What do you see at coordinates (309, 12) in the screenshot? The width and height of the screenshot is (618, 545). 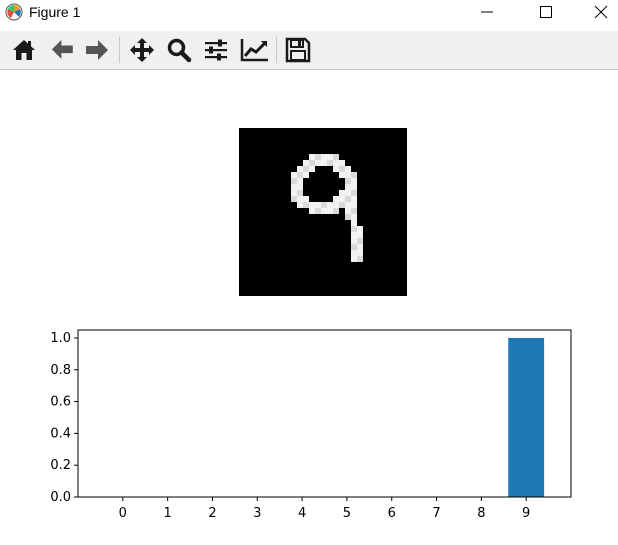 I see `window-title-bar: Figure 1` at bounding box center [309, 12].